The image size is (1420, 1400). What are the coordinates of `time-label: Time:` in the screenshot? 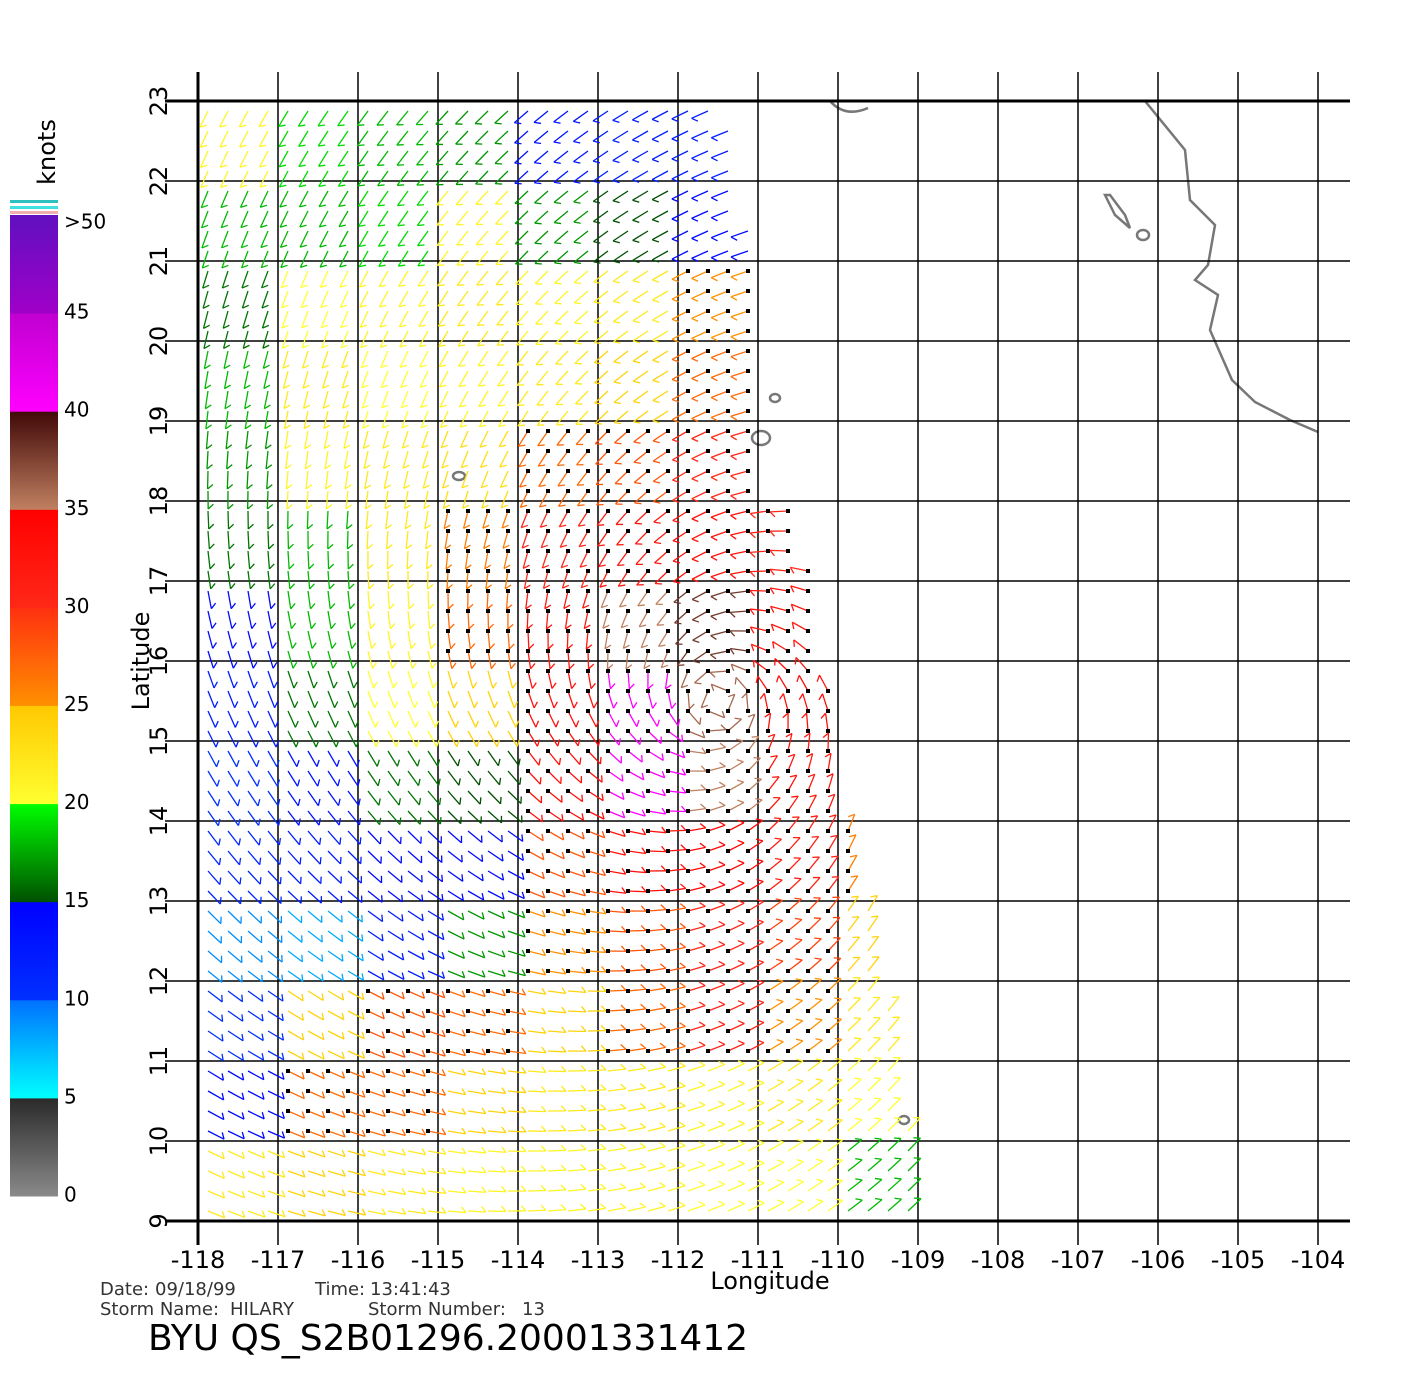 It's located at (339, 1289).